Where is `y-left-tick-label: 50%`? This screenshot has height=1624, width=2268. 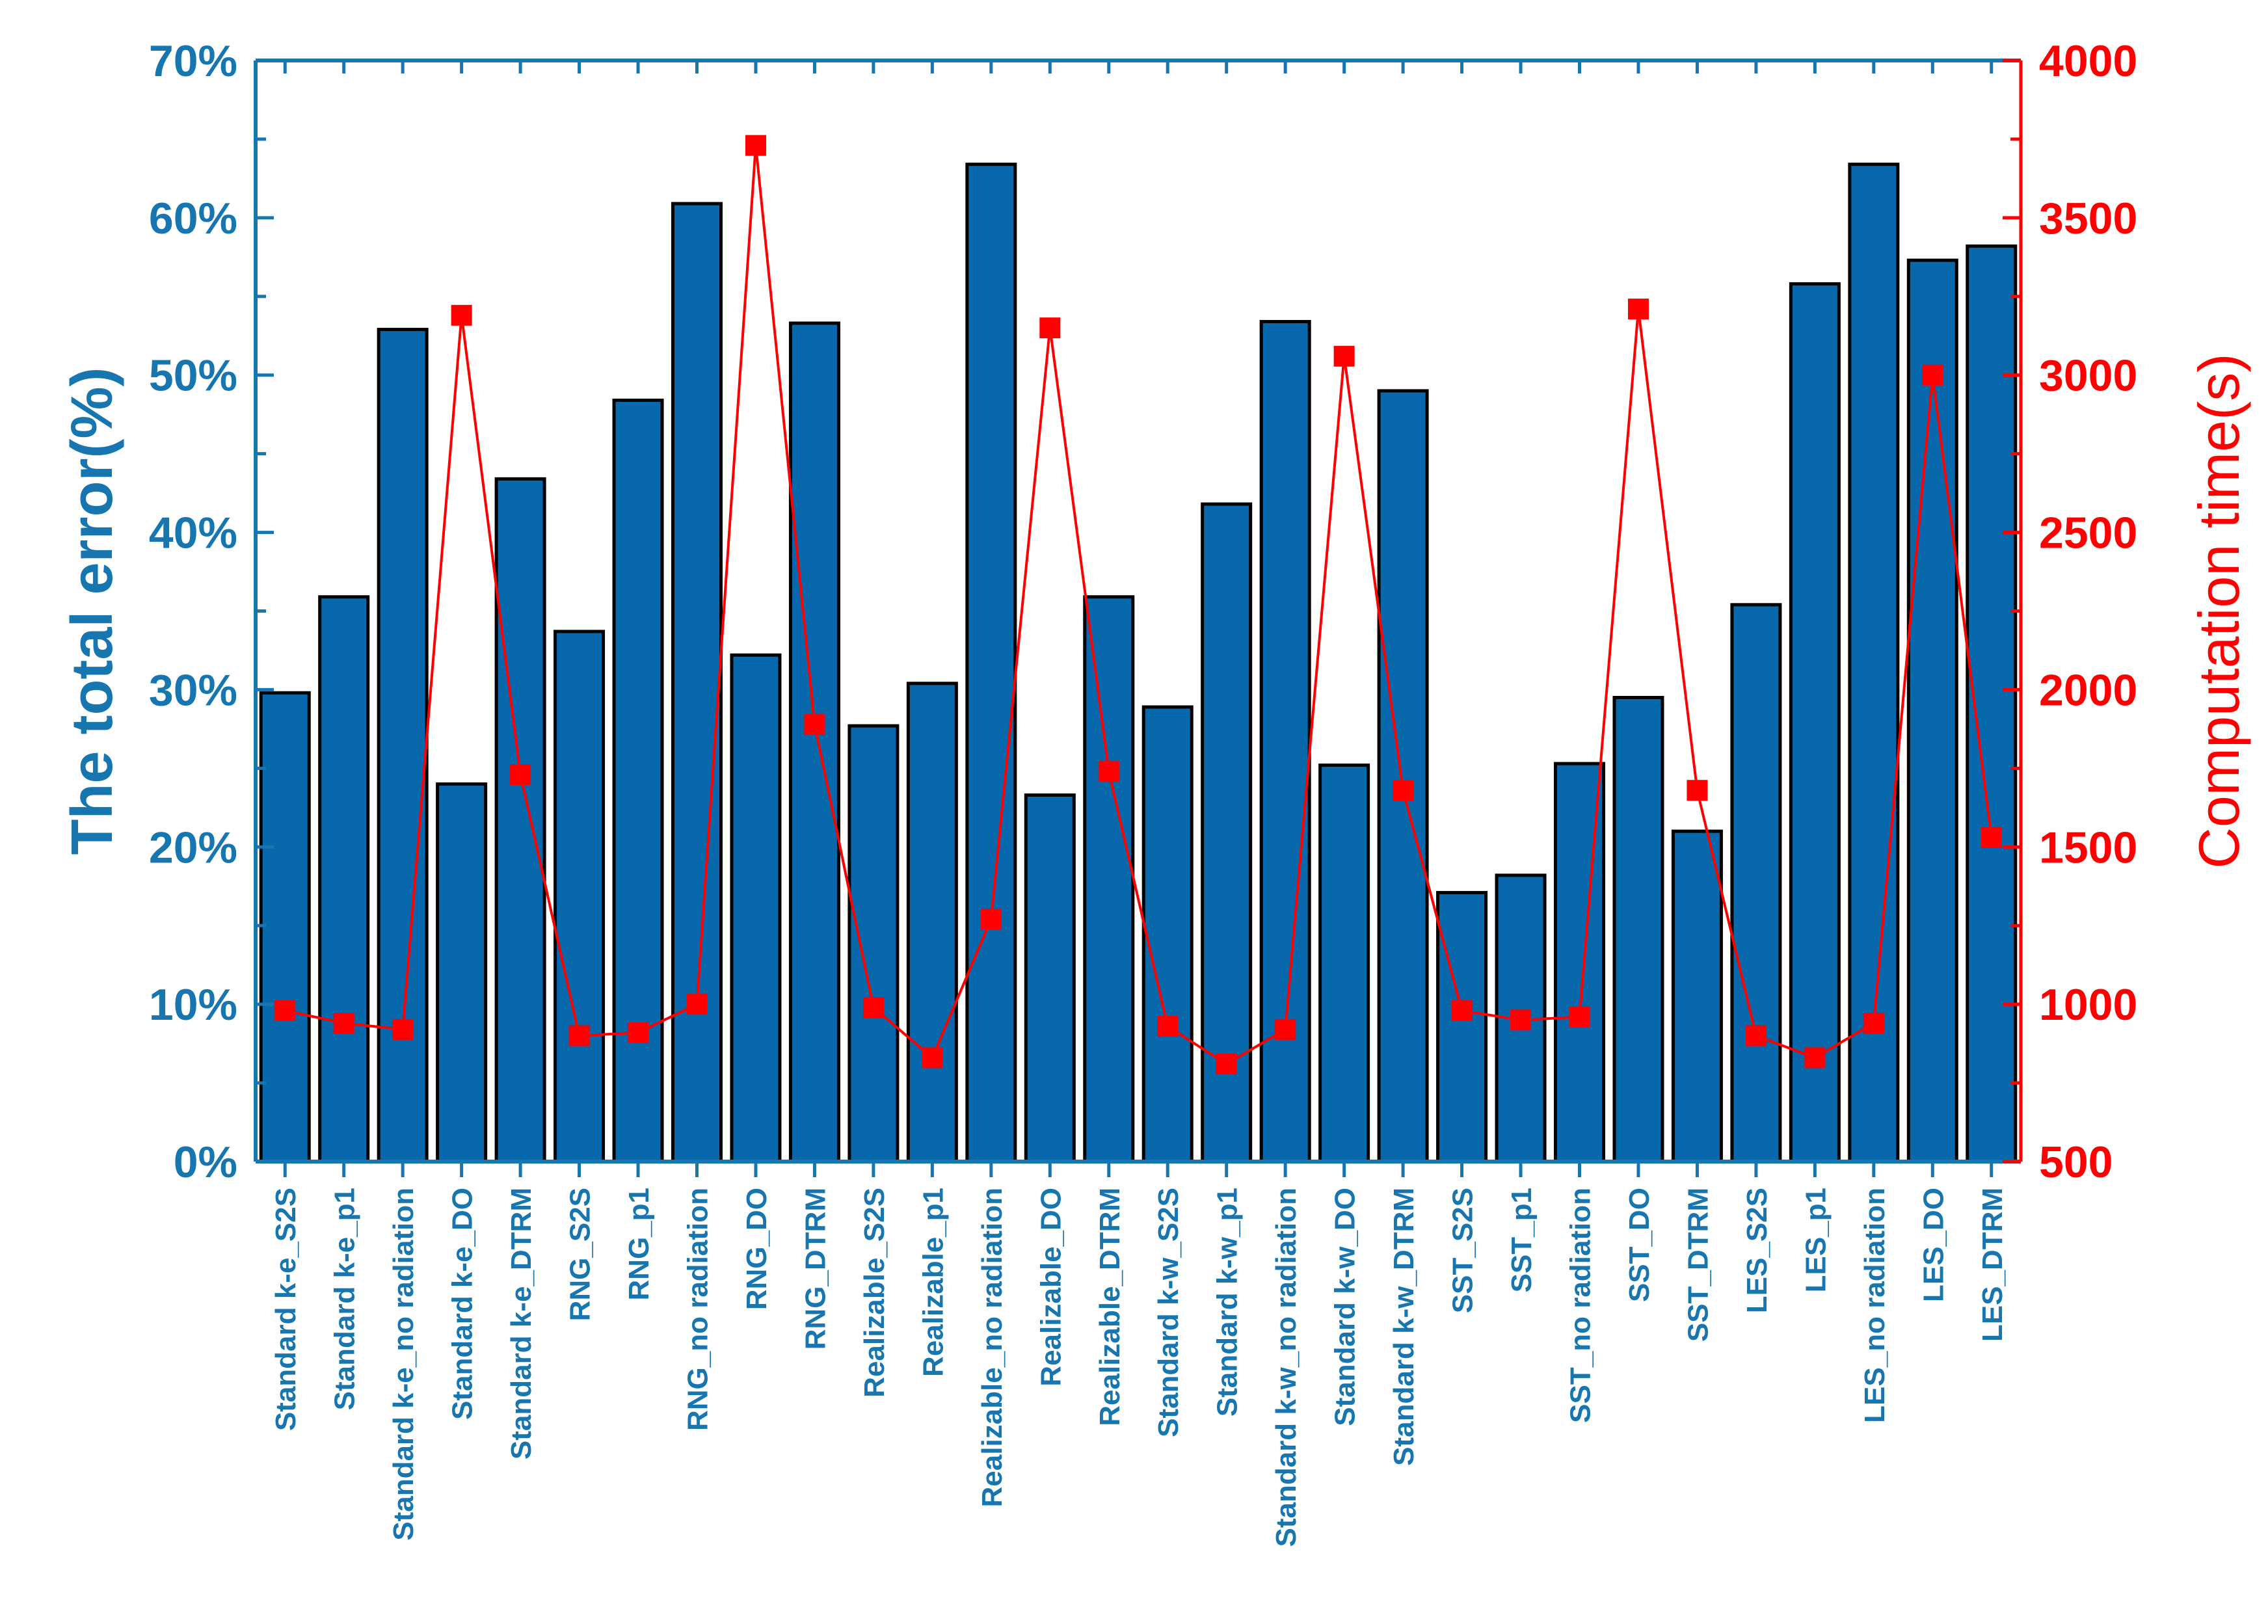 y-left-tick-label: 50% is located at coordinates (193, 376).